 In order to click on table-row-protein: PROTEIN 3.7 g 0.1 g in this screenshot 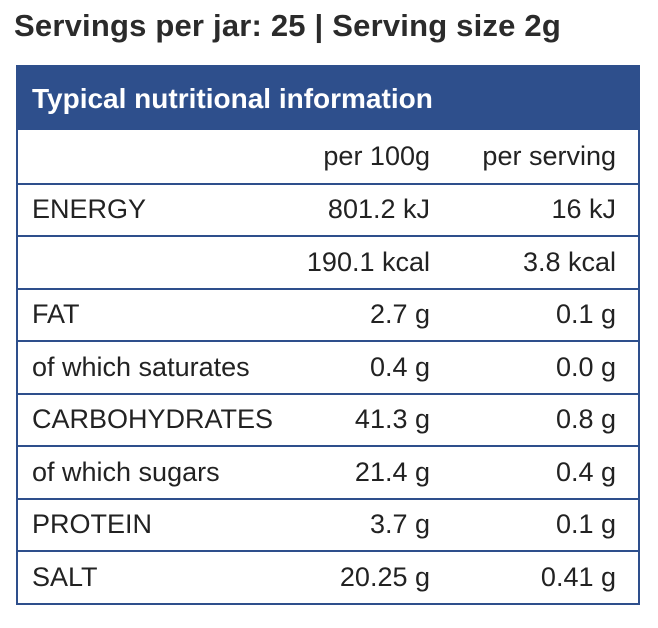, I will do `click(328, 524)`.